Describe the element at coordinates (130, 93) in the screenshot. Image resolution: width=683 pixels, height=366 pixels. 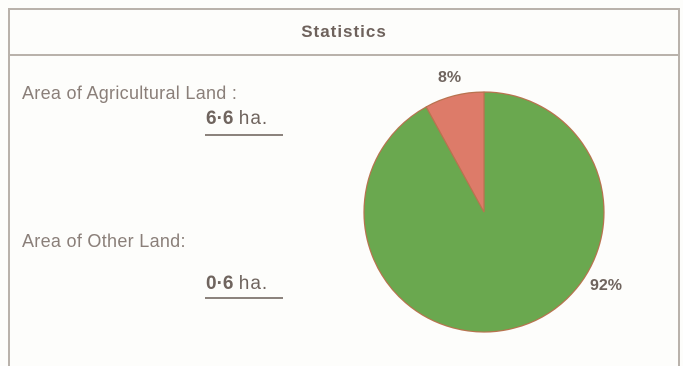
I see `agricultural-land-label: Area of Agricultural Land :` at that location.